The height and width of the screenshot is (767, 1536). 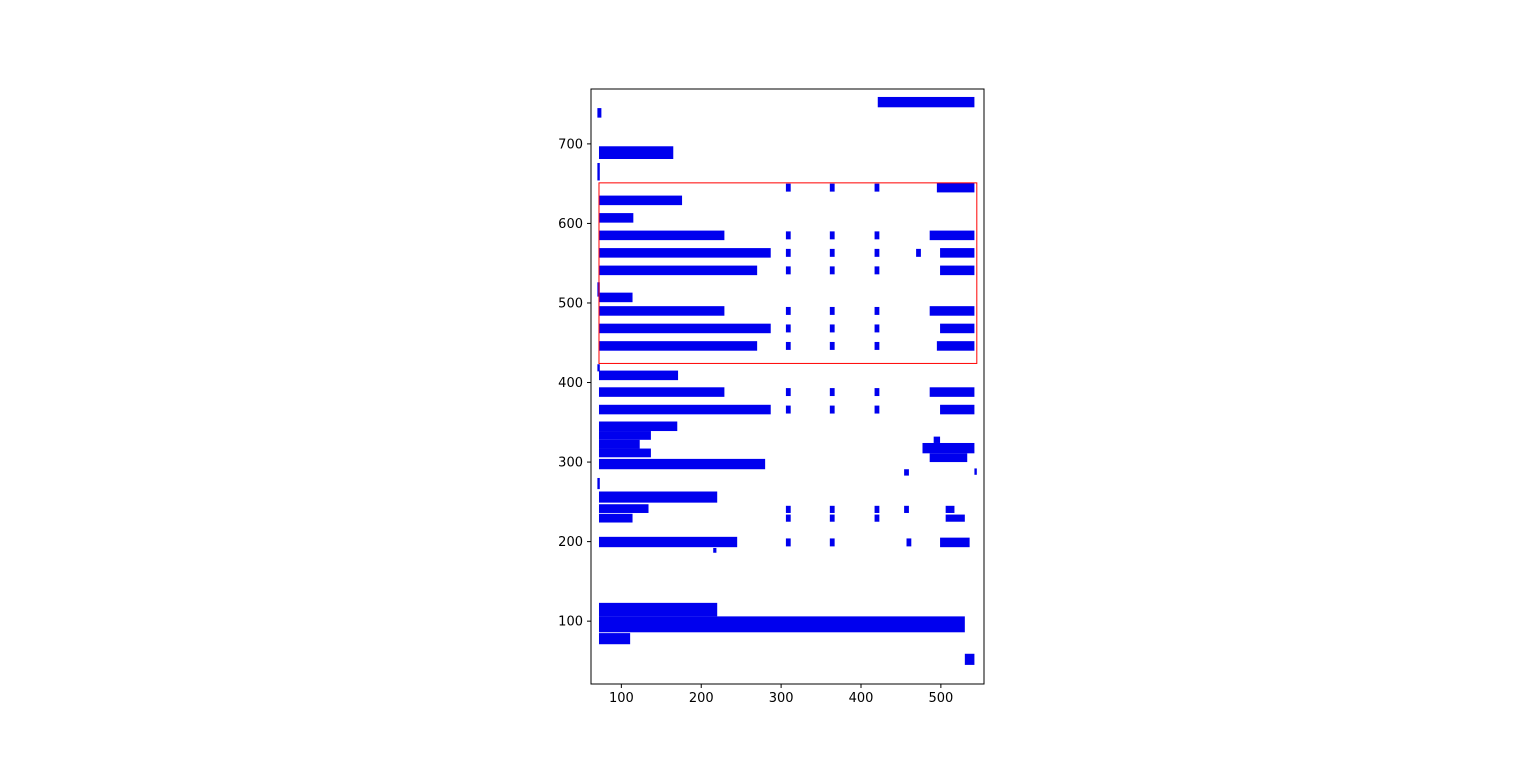 I want to click on y-tick-label: 700, so click(x=570, y=144).